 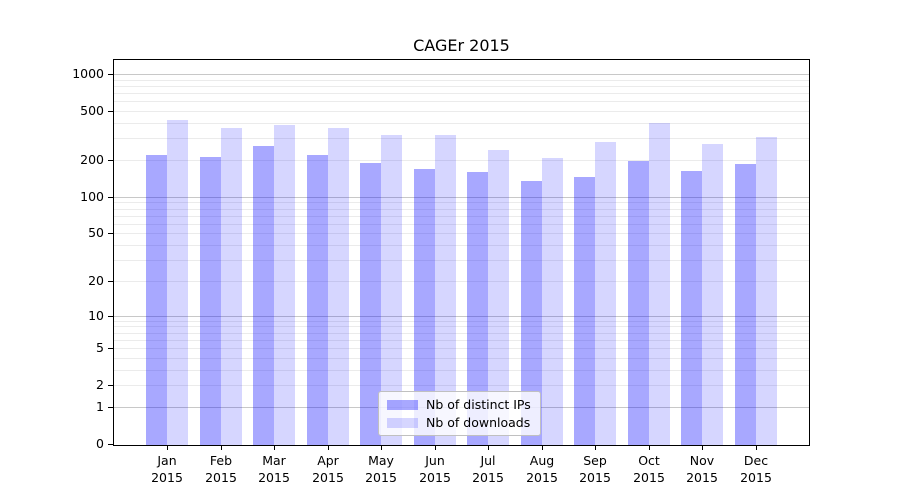 What do you see at coordinates (210, 301) in the screenshot?
I see `bar-feb-distinct-ips` at bounding box center [210, 301].